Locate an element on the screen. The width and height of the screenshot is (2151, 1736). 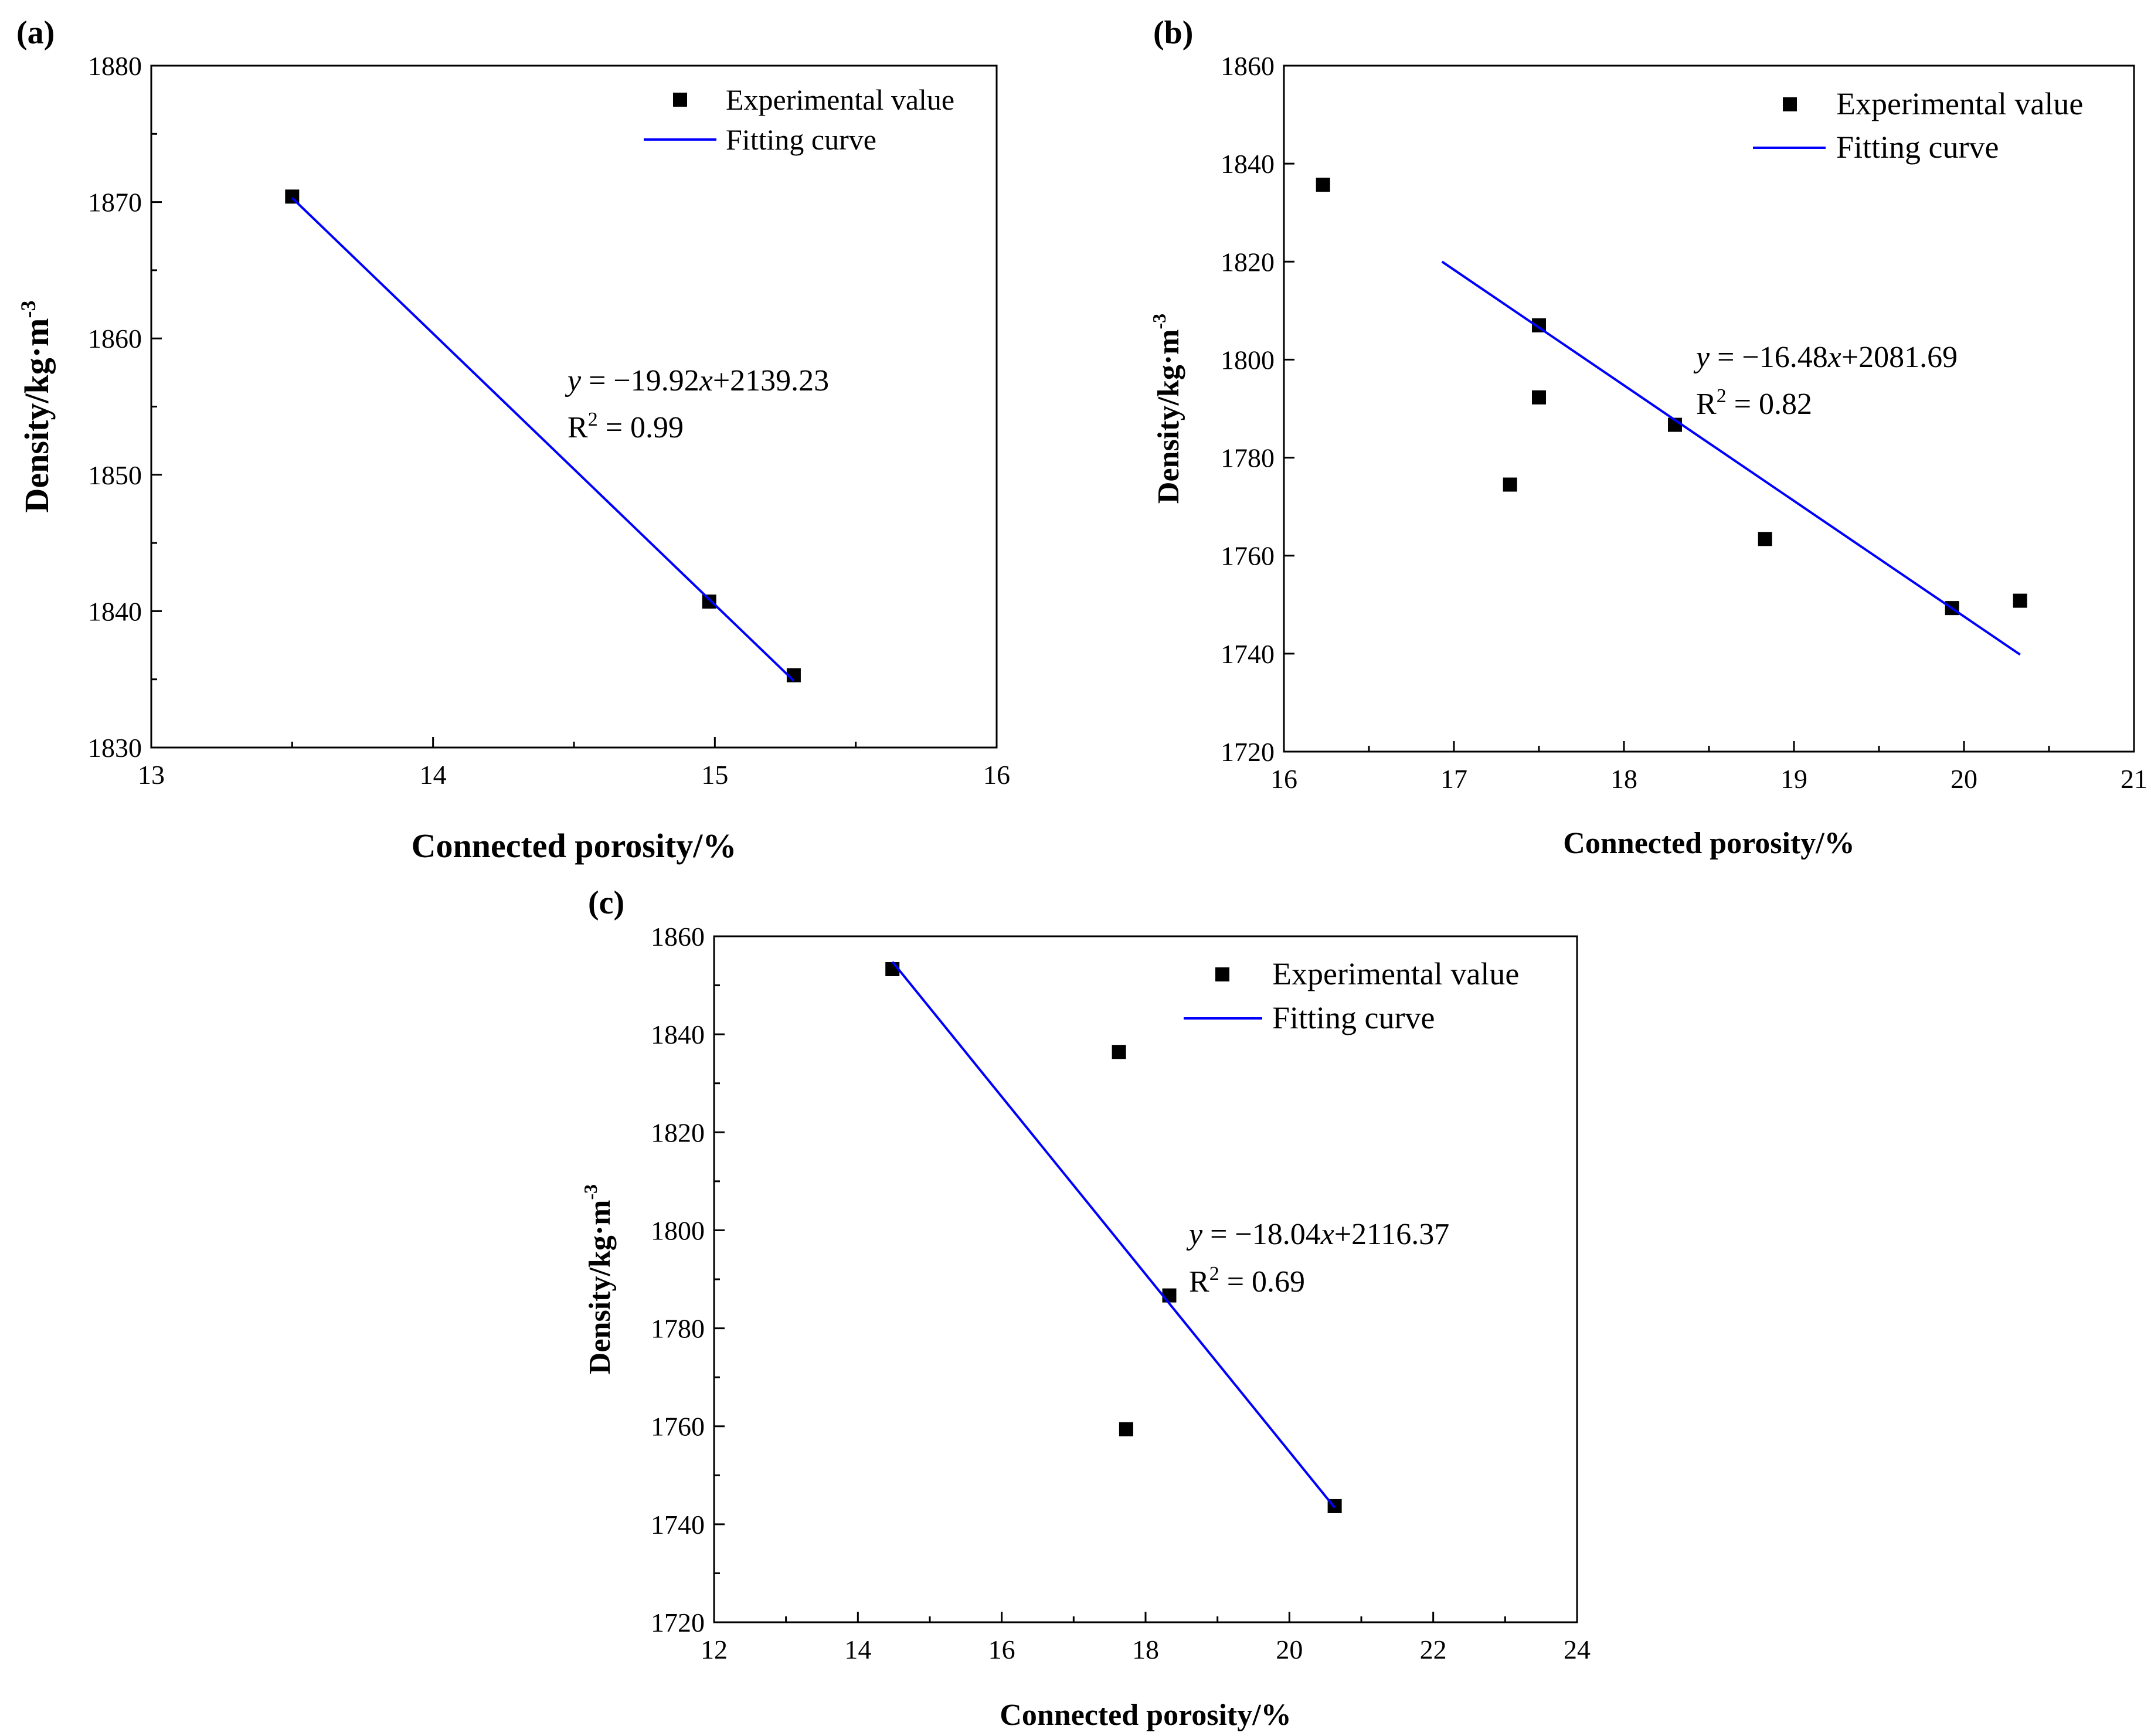
equation-slope: = −16.48 is located at coordinates (1769, 357).